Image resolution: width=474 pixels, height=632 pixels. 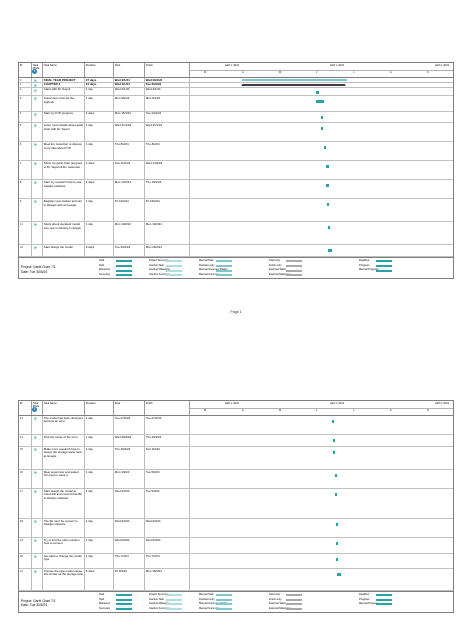 What do you see at coordinates (38, 601) in the screenshot?
I see `legend-project: Project: Gantt Chart 7/1` at bounding box center [38, 601].